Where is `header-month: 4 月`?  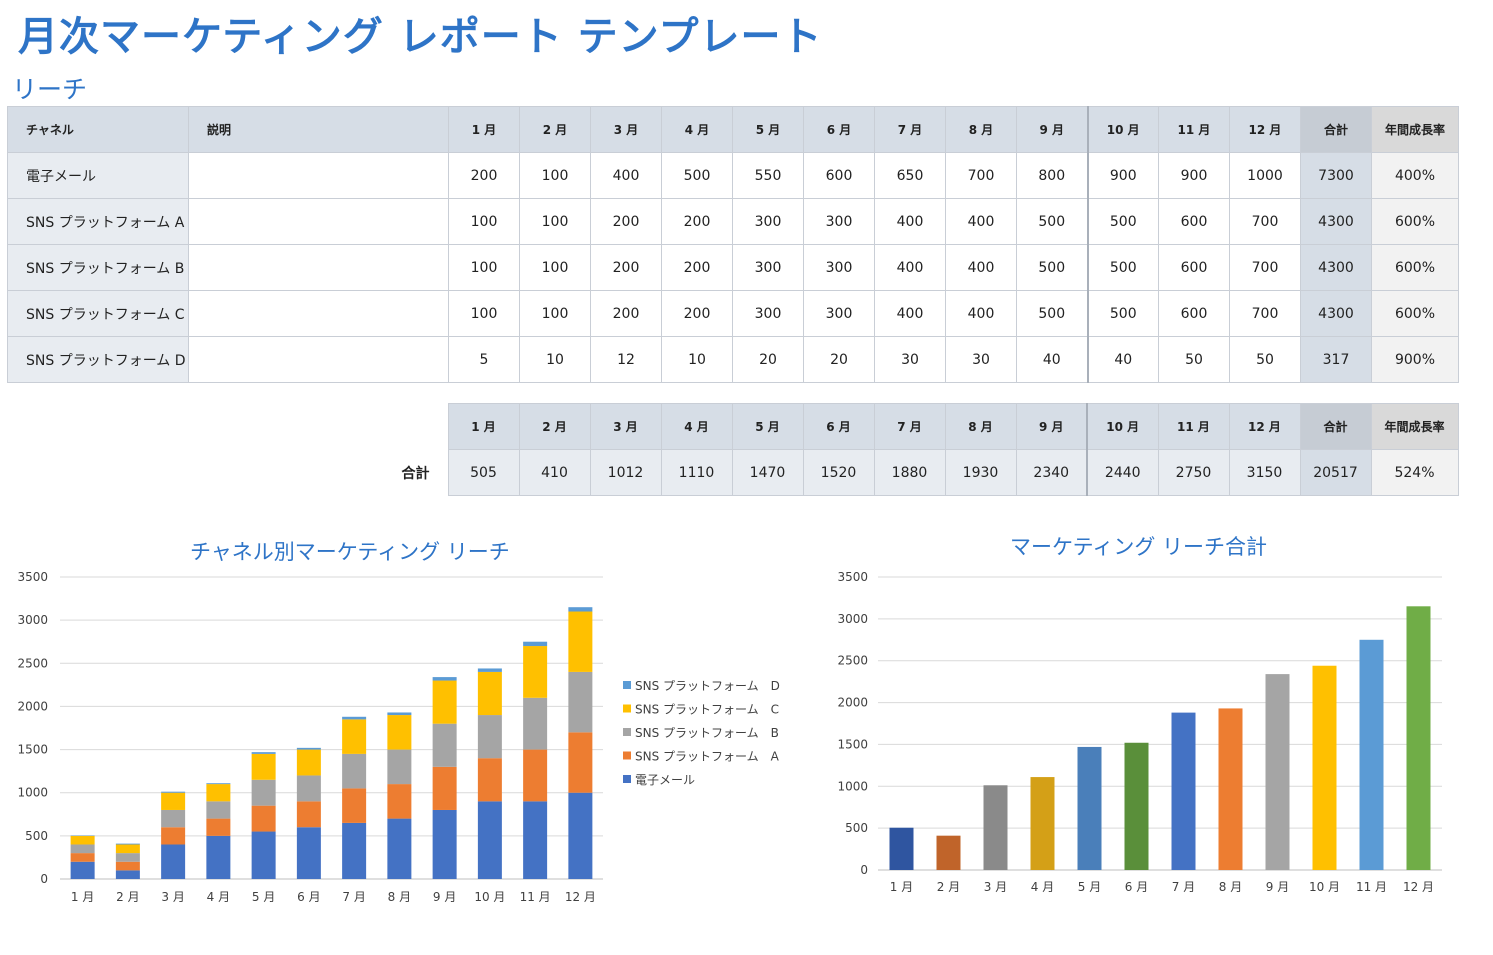
header-month: 4 月 is located at coordinates (697, 130).